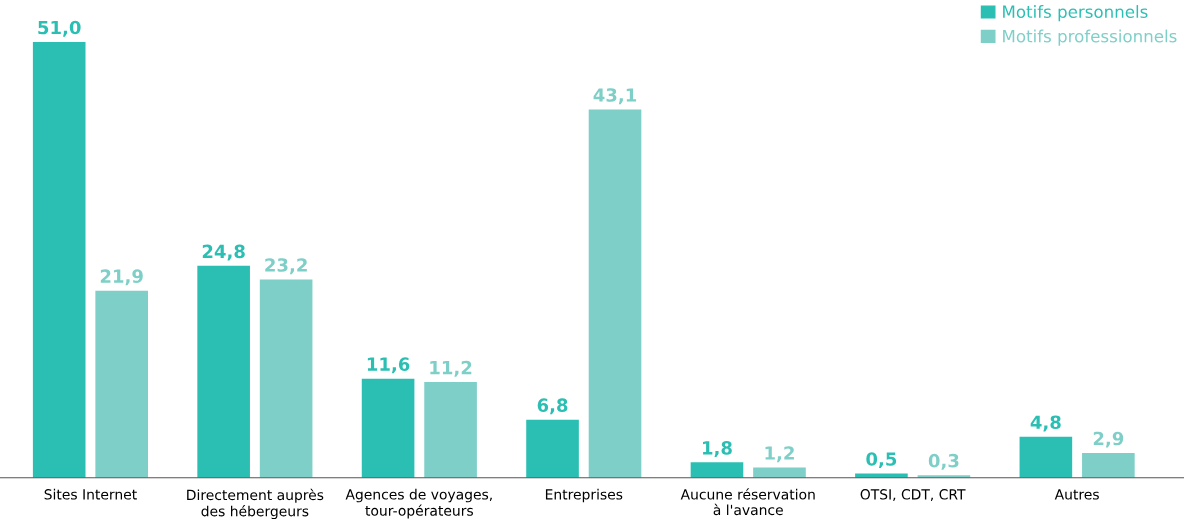 The image size is (1184, 525). I want to click on data-label: 11,2, so click(451, 368).